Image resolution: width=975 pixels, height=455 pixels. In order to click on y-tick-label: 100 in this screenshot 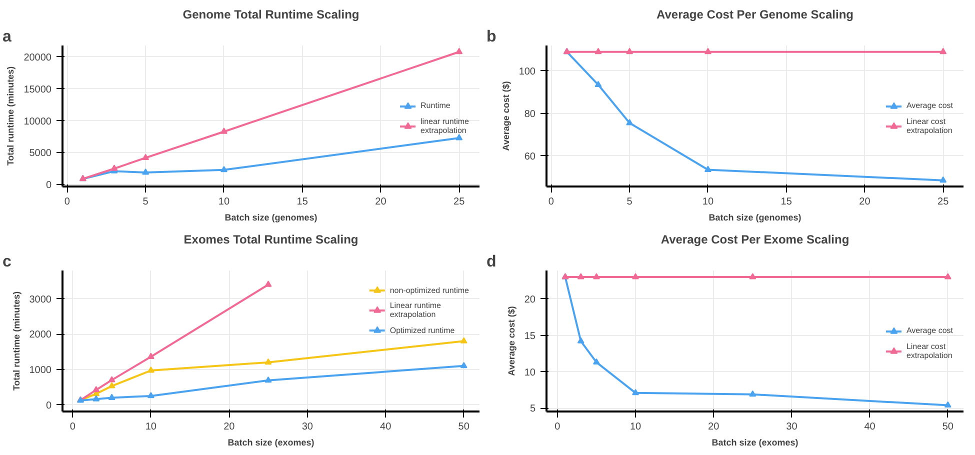, I will do `click(527, 72)`.